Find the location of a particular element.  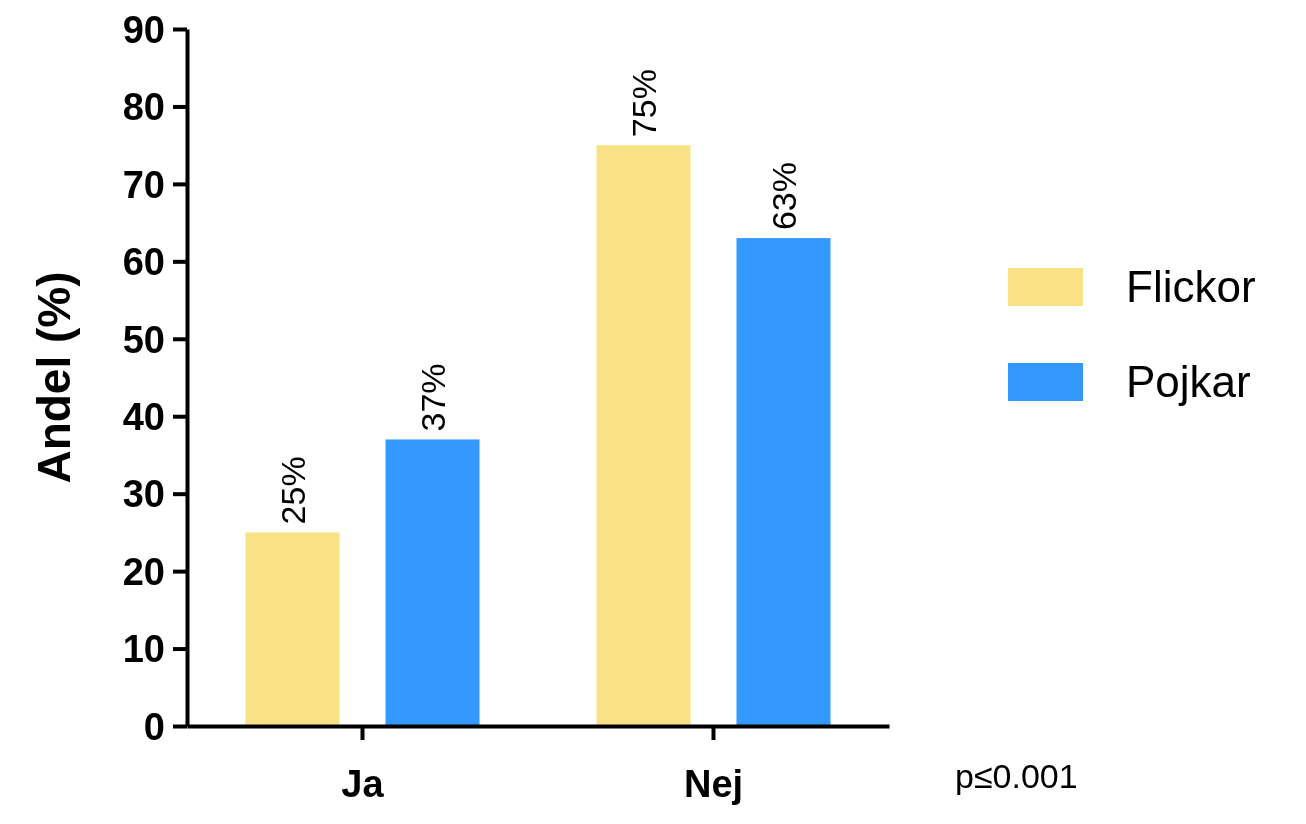

data-label: 37% is located at coordinates (432, 397).